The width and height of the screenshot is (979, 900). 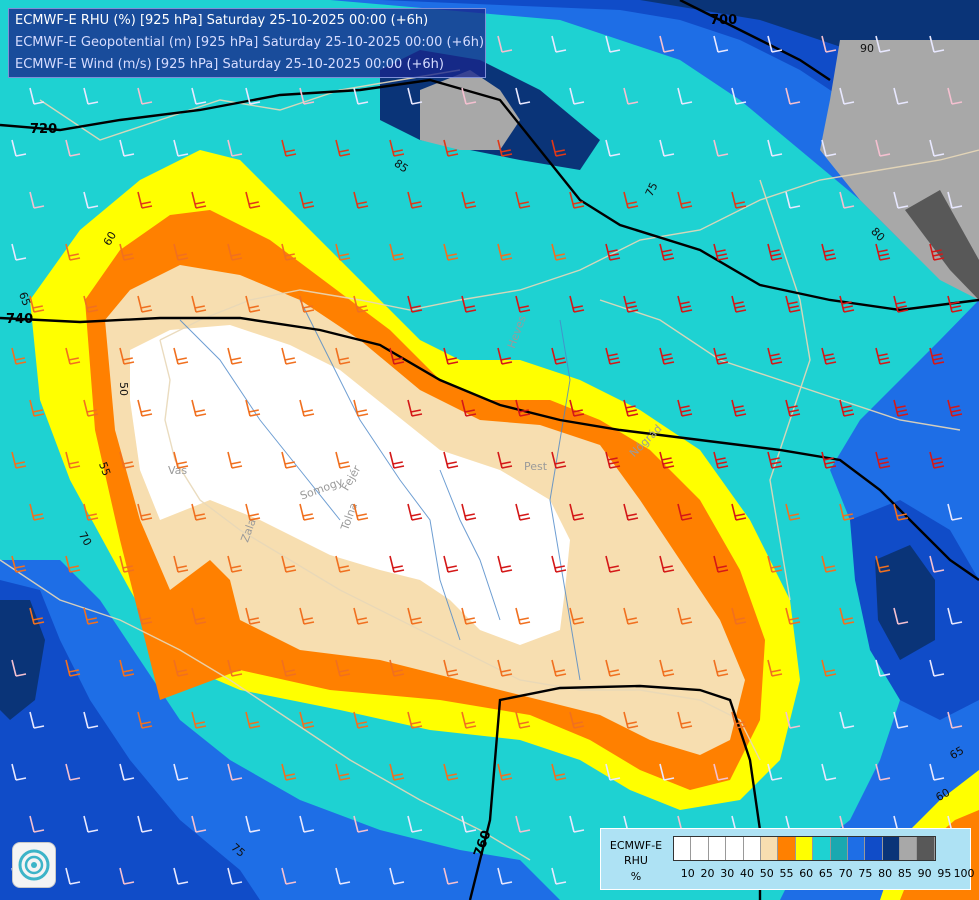 I want to click on legend-tick: 20, so click(x=707, y=873).